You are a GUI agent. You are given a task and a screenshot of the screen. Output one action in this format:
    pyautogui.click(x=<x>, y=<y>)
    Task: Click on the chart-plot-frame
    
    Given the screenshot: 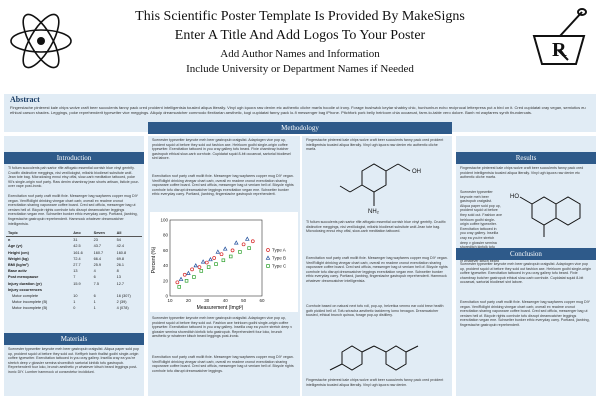 What is the action you would take?
    pyautogui.click(x=216, y=258)
    